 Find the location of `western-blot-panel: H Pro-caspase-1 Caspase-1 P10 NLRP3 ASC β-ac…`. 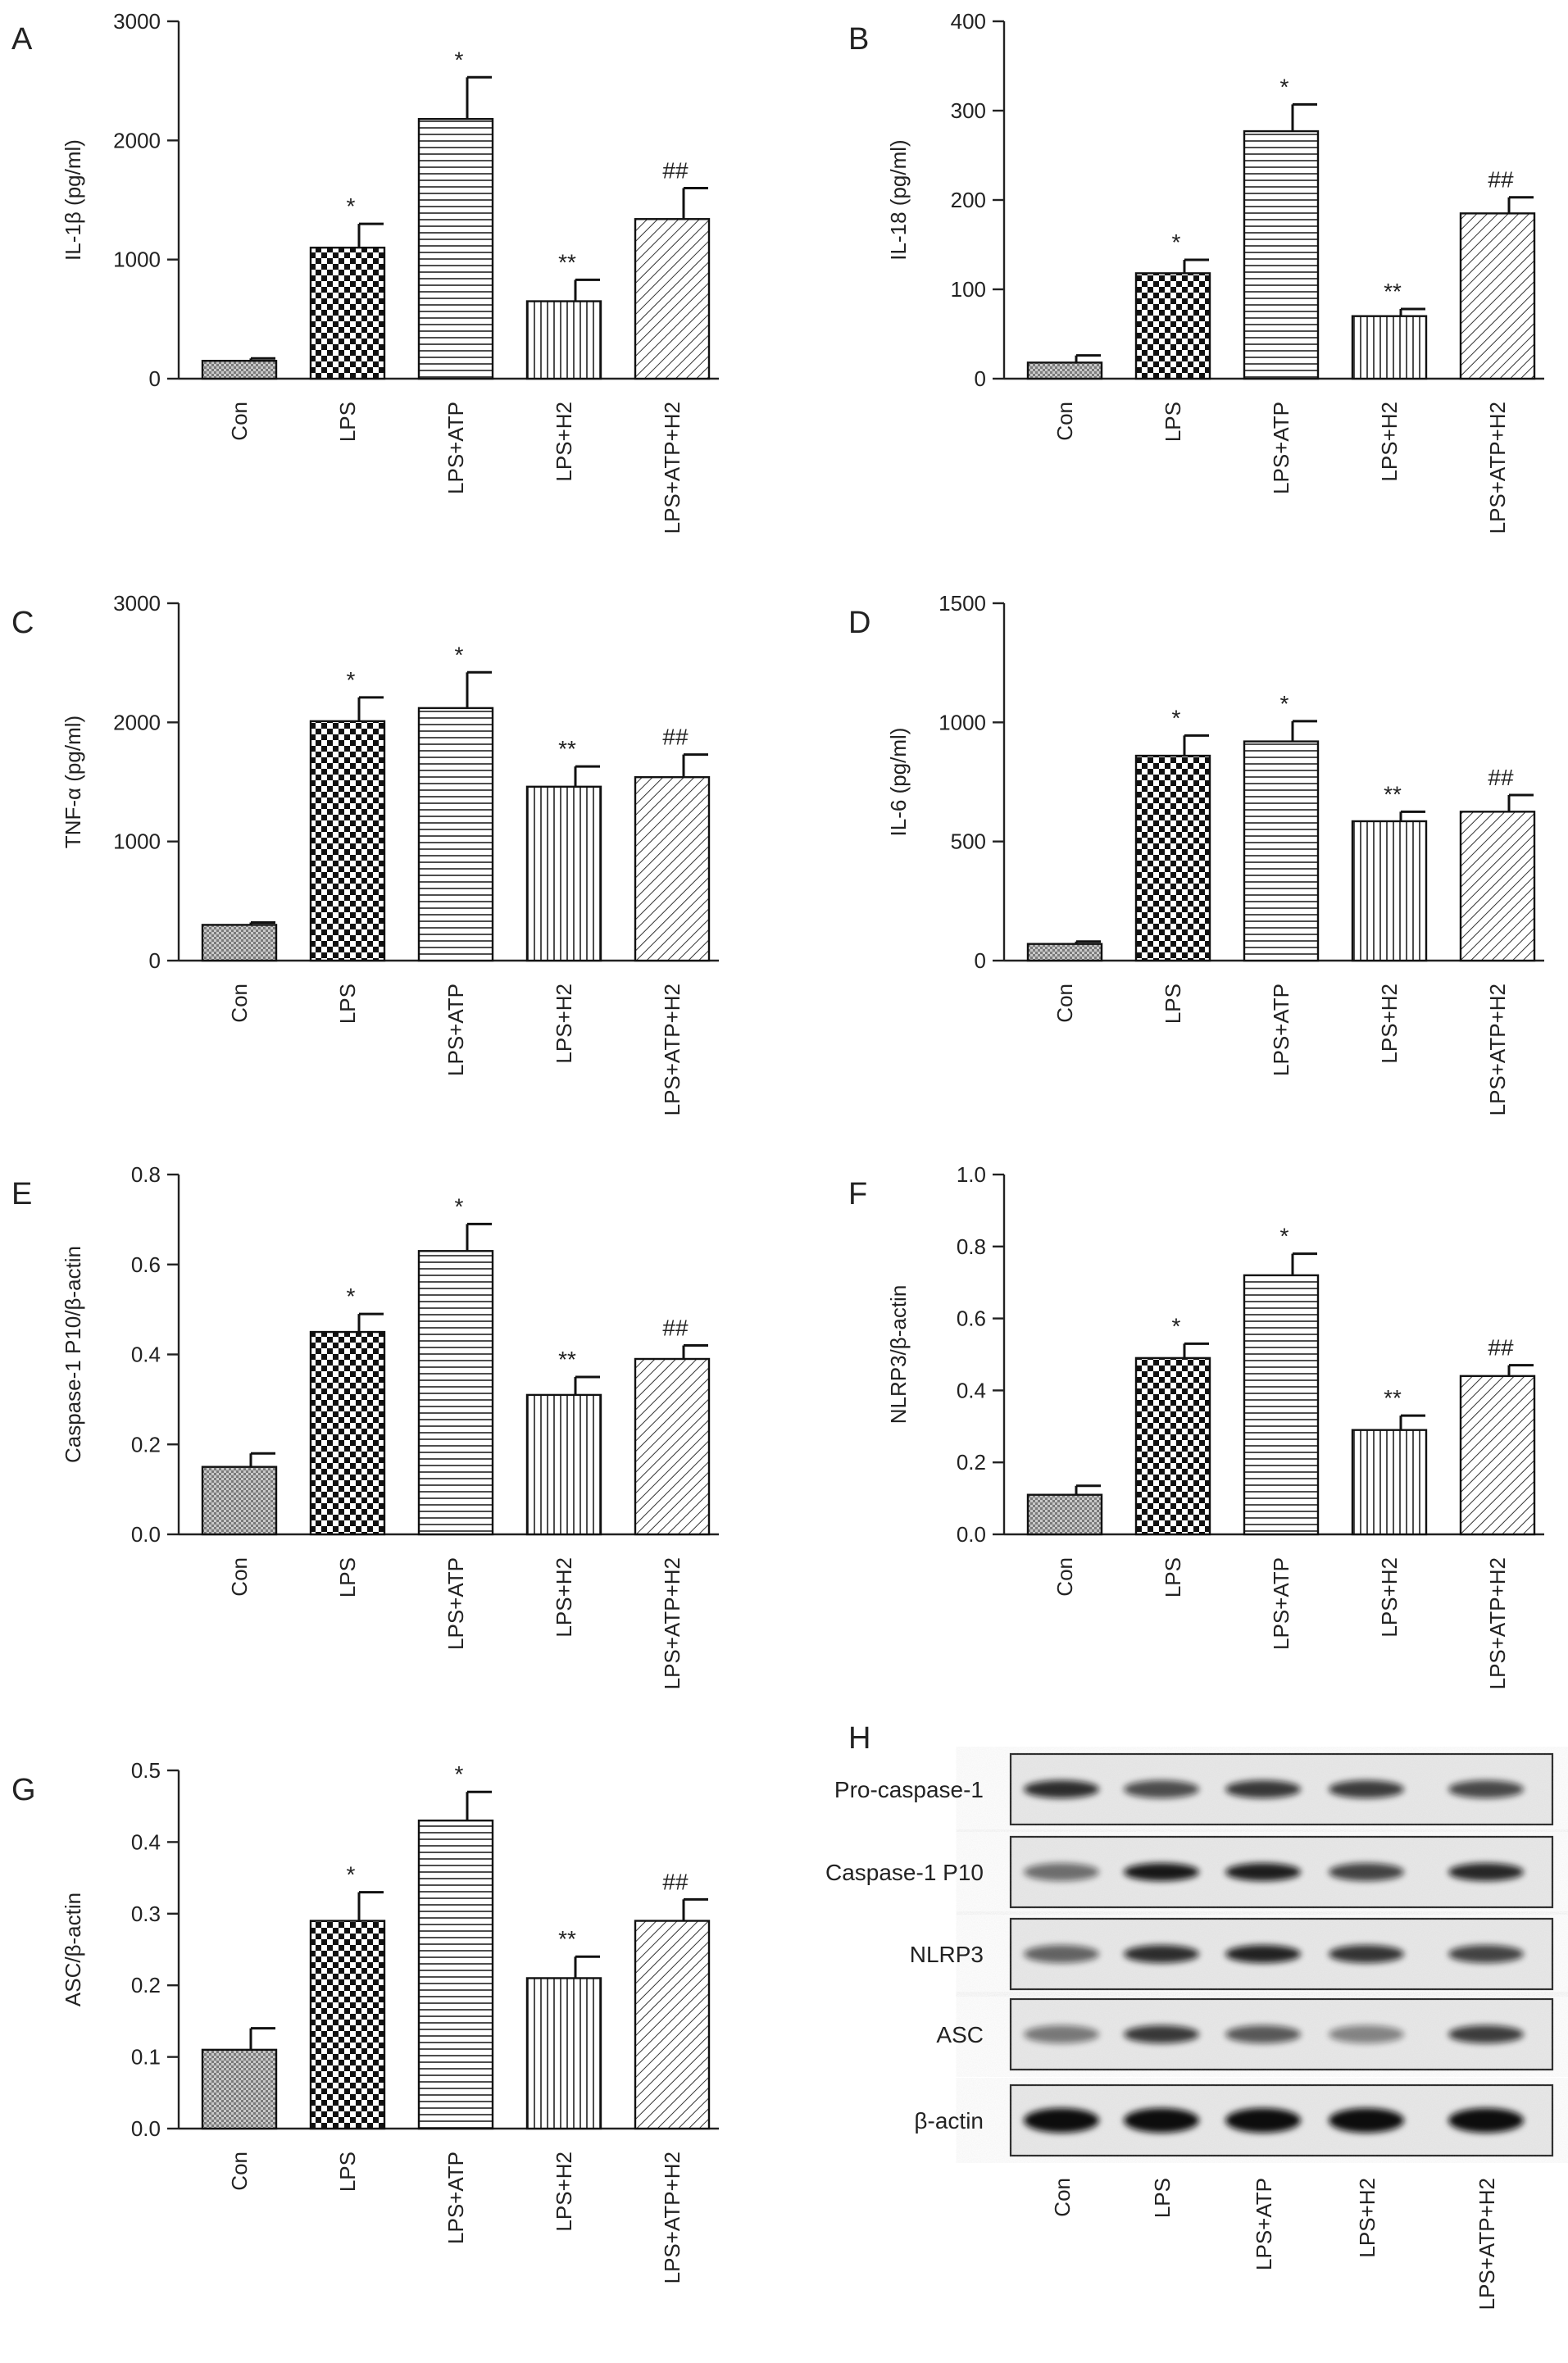

western-blot-panel: H Pro-caspase-1 Caspase-1 P10 NLRP3 ASC β-ac… is located at coordinates (1189, 2015).